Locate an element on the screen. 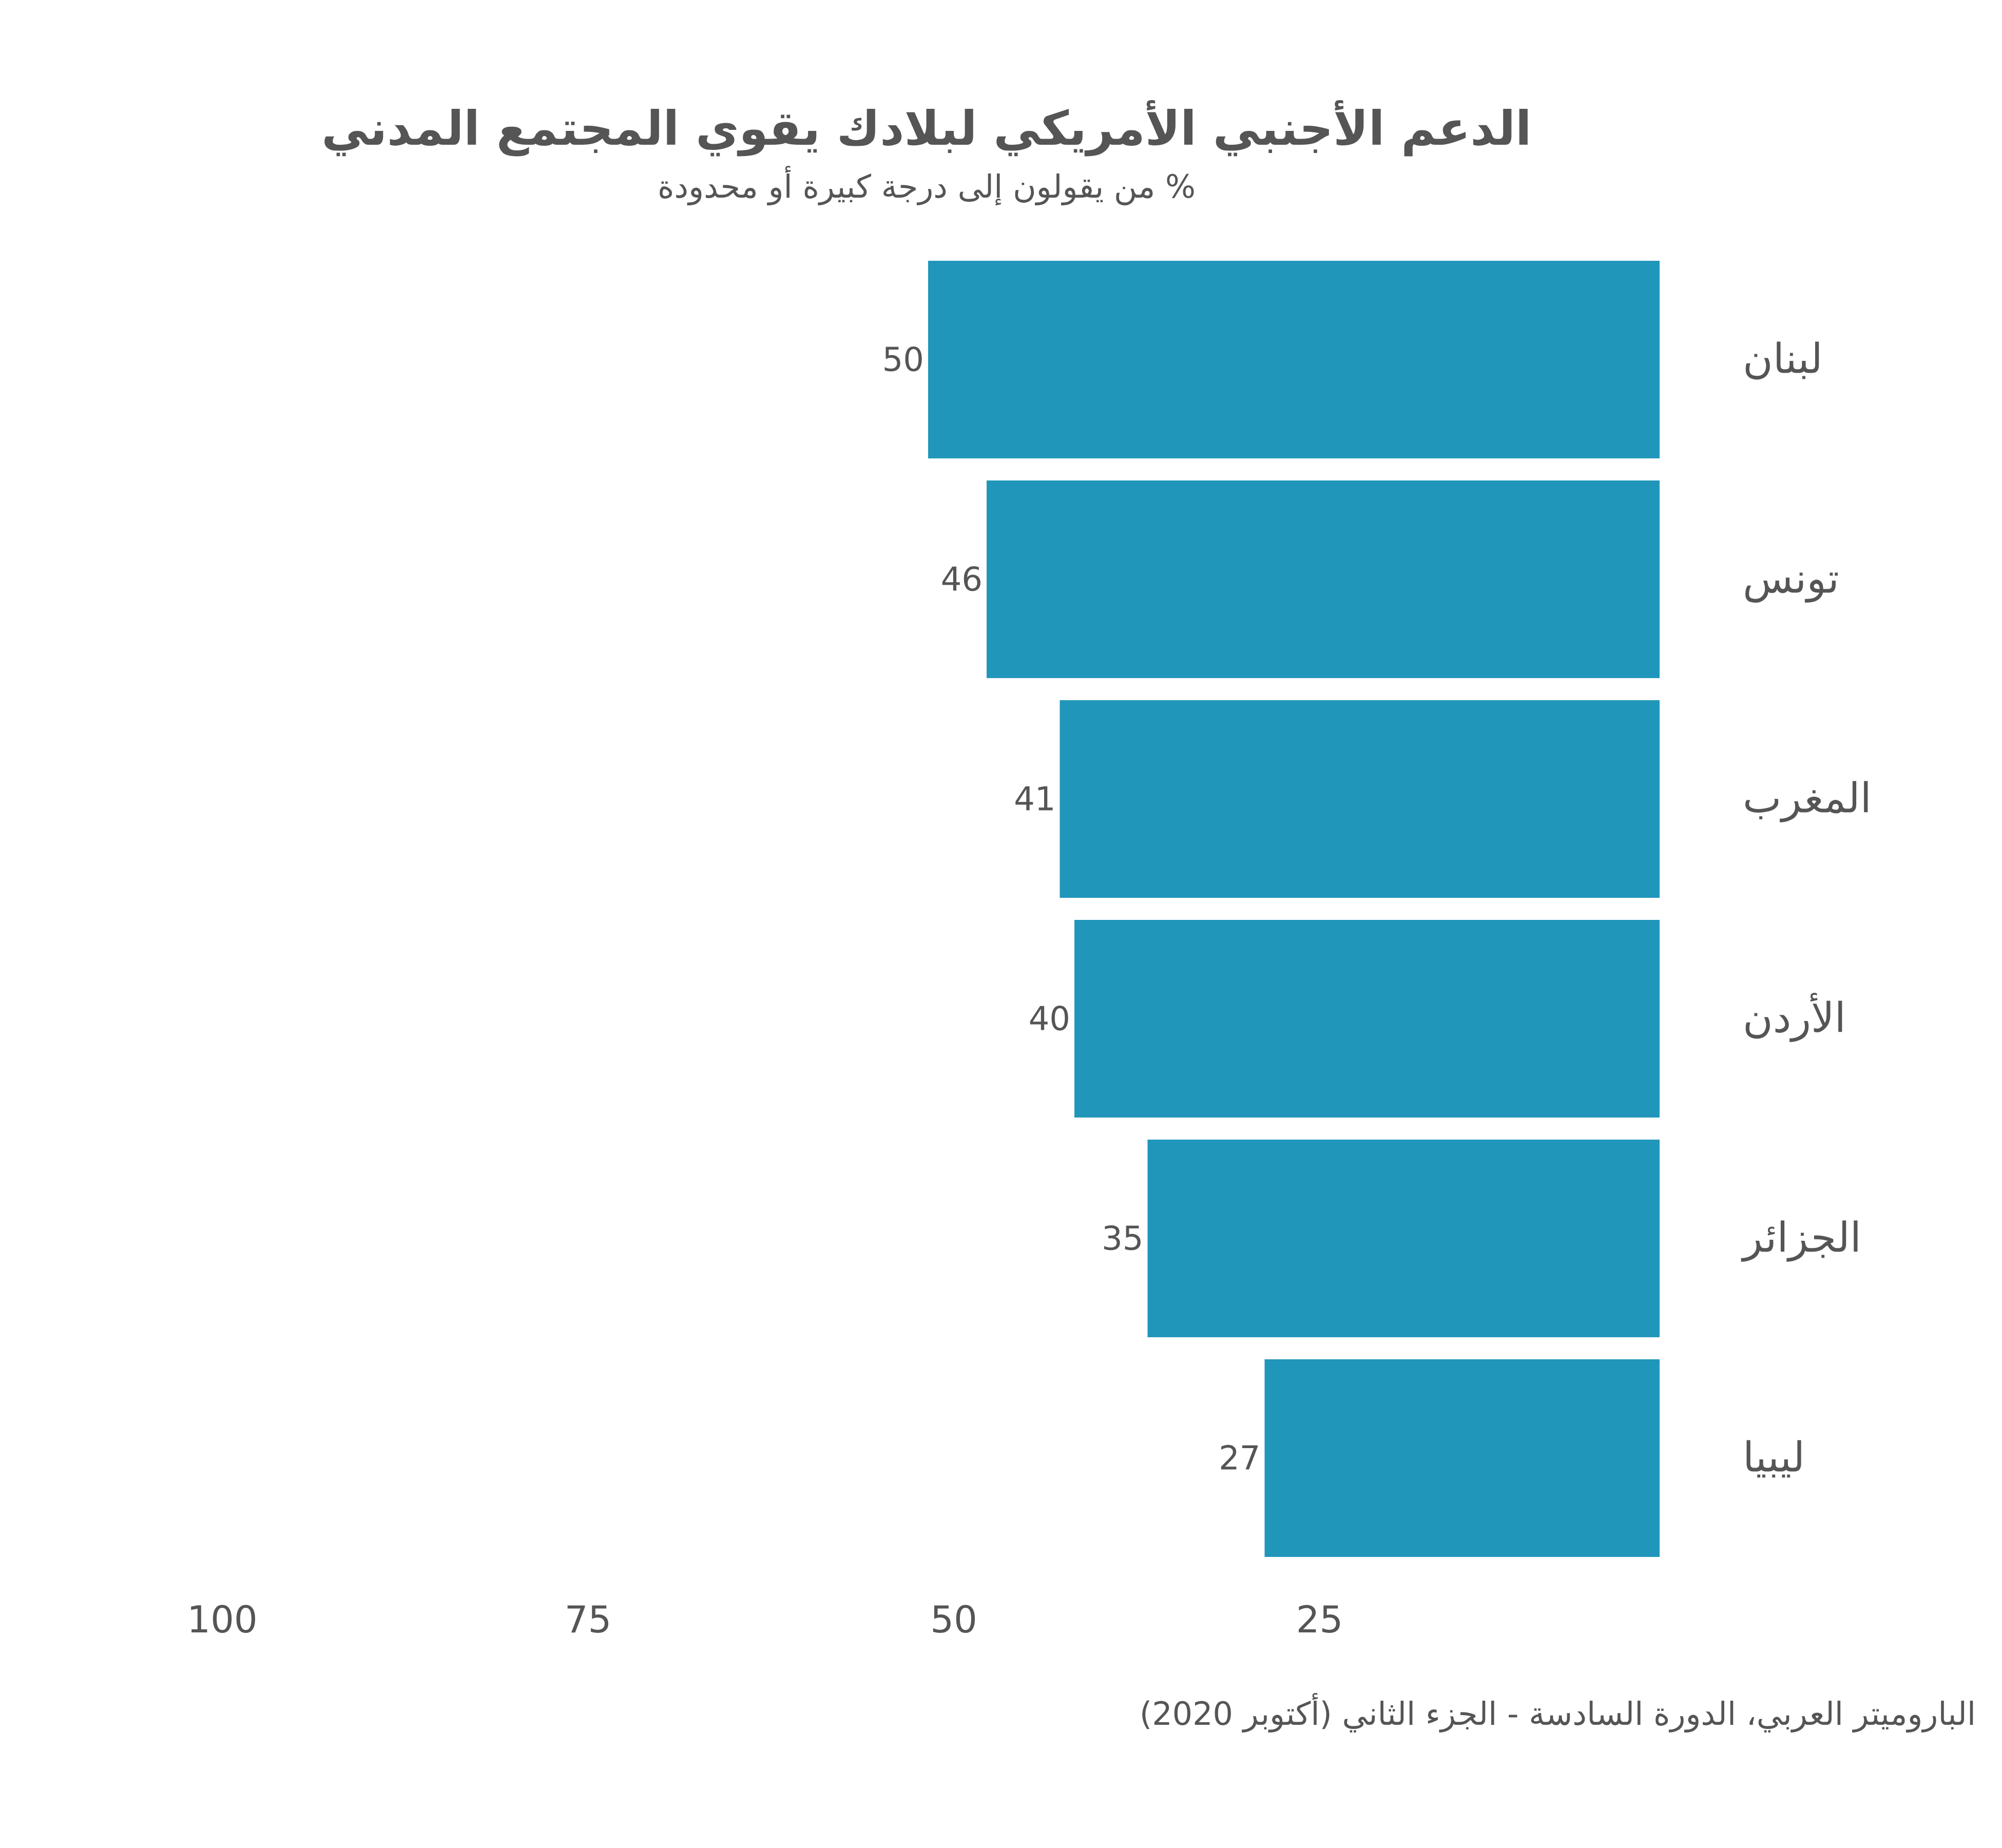 The image size is (2002, 1848). category-label: الجزائر is located at coordinates (1801, 1238).